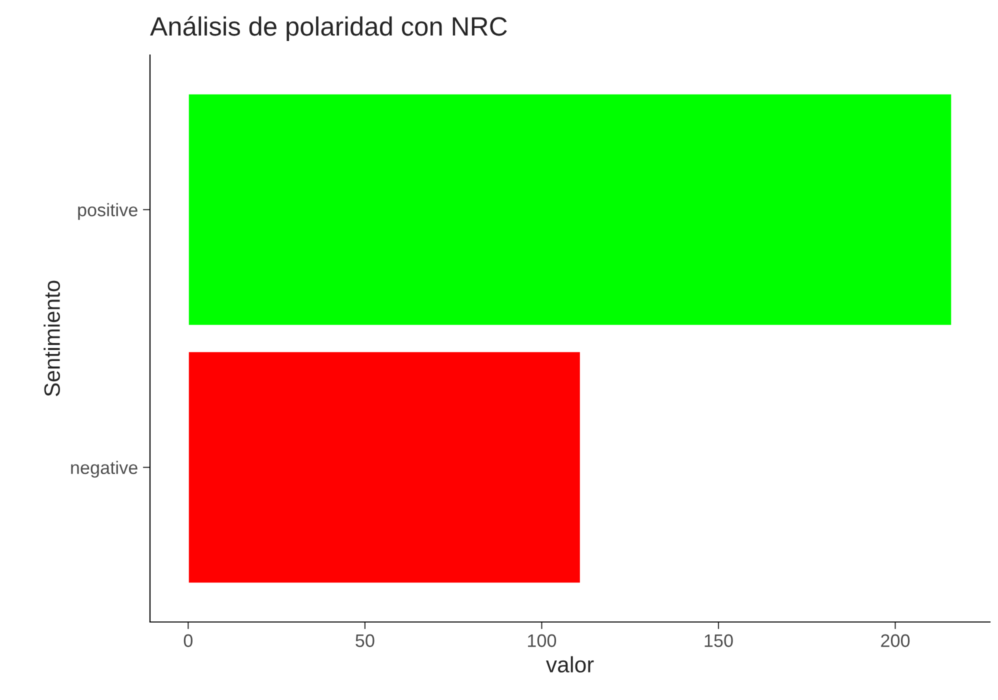 The width and height of the screenshot is (998, 700). I want to click on y-tick-label: positive, so click(108, 211).